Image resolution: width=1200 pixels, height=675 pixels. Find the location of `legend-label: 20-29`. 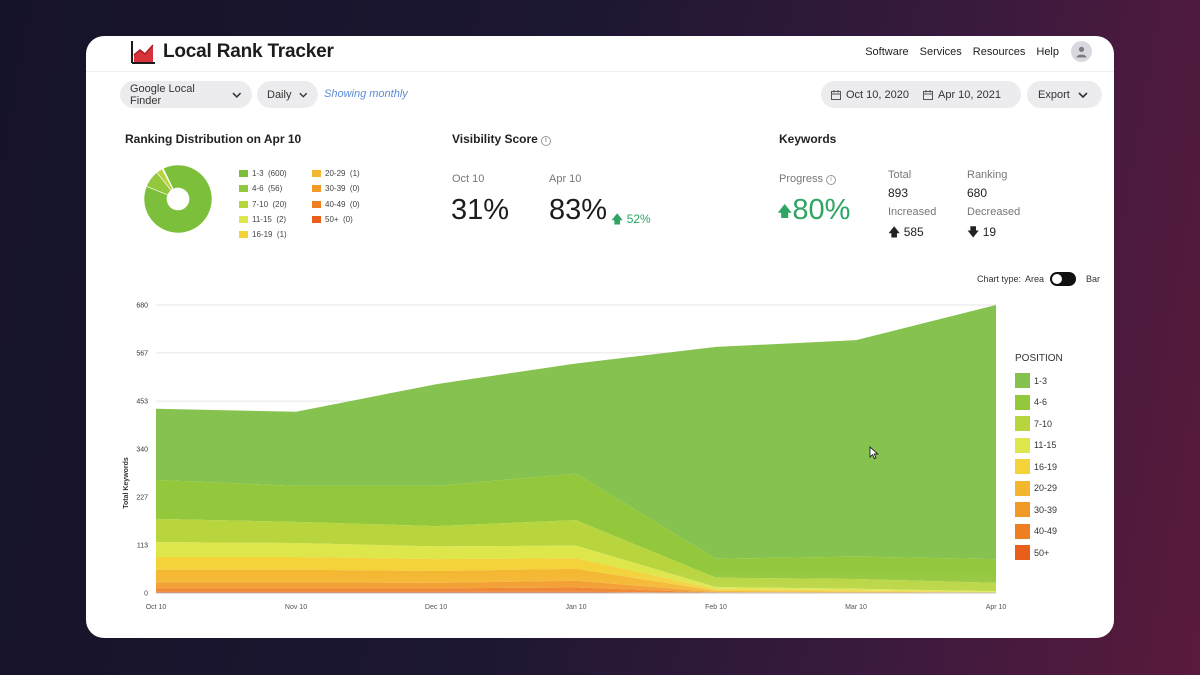

legend-label: 20-29 is located at coordinates (1046, 488).